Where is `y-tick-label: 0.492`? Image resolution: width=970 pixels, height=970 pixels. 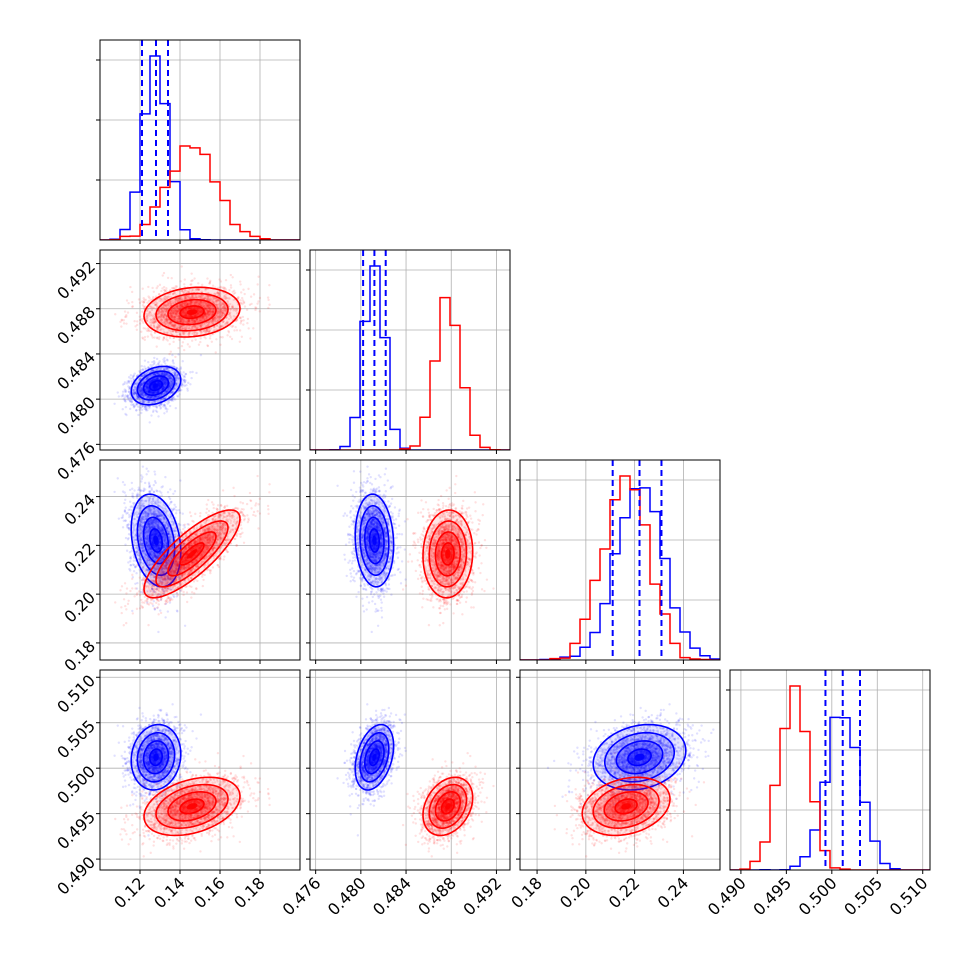 y-tick-label: 0.492 is located at coordinates (76, 280).